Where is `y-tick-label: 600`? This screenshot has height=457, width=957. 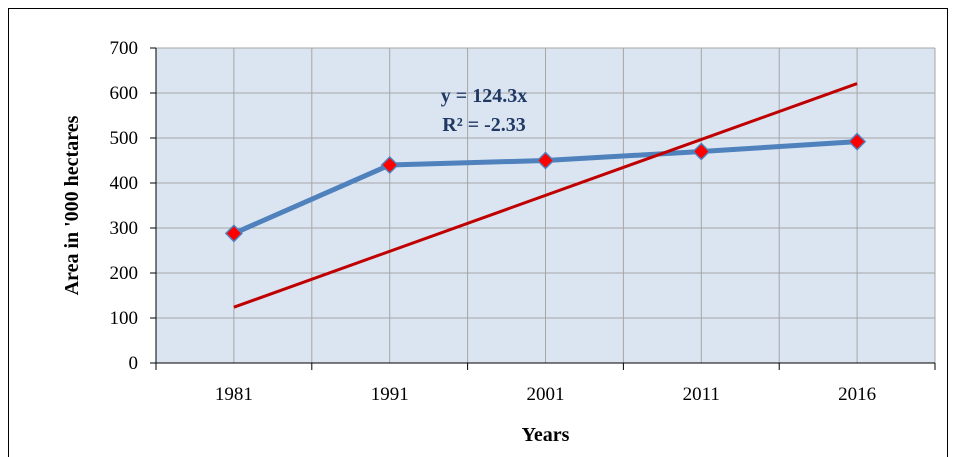
y-tick-label: 600 is located at coordinates (124, 93).